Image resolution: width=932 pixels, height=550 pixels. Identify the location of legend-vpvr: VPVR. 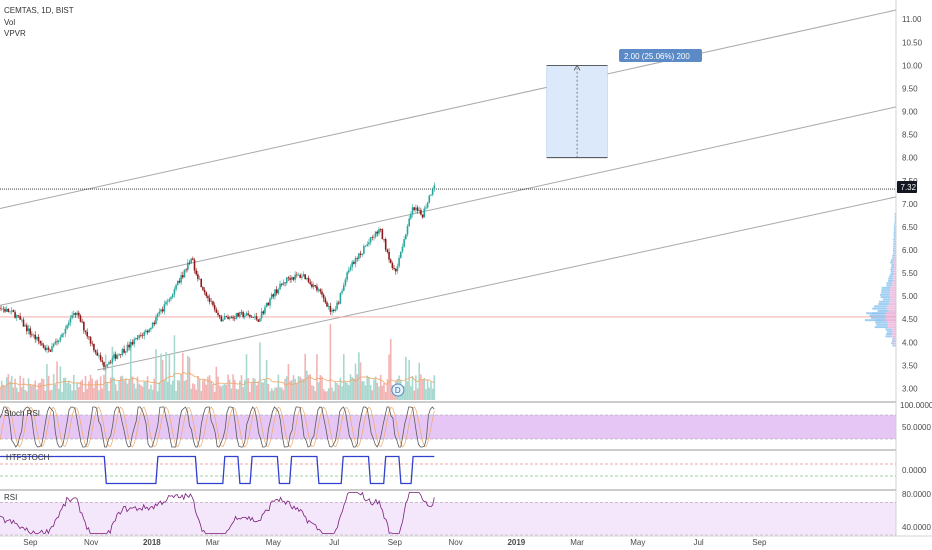
(15, 33).